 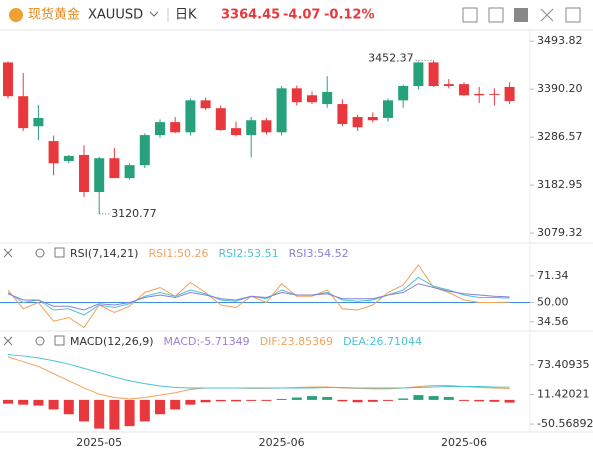 I want to click on symbol-icon, so click(x=16, y=15).